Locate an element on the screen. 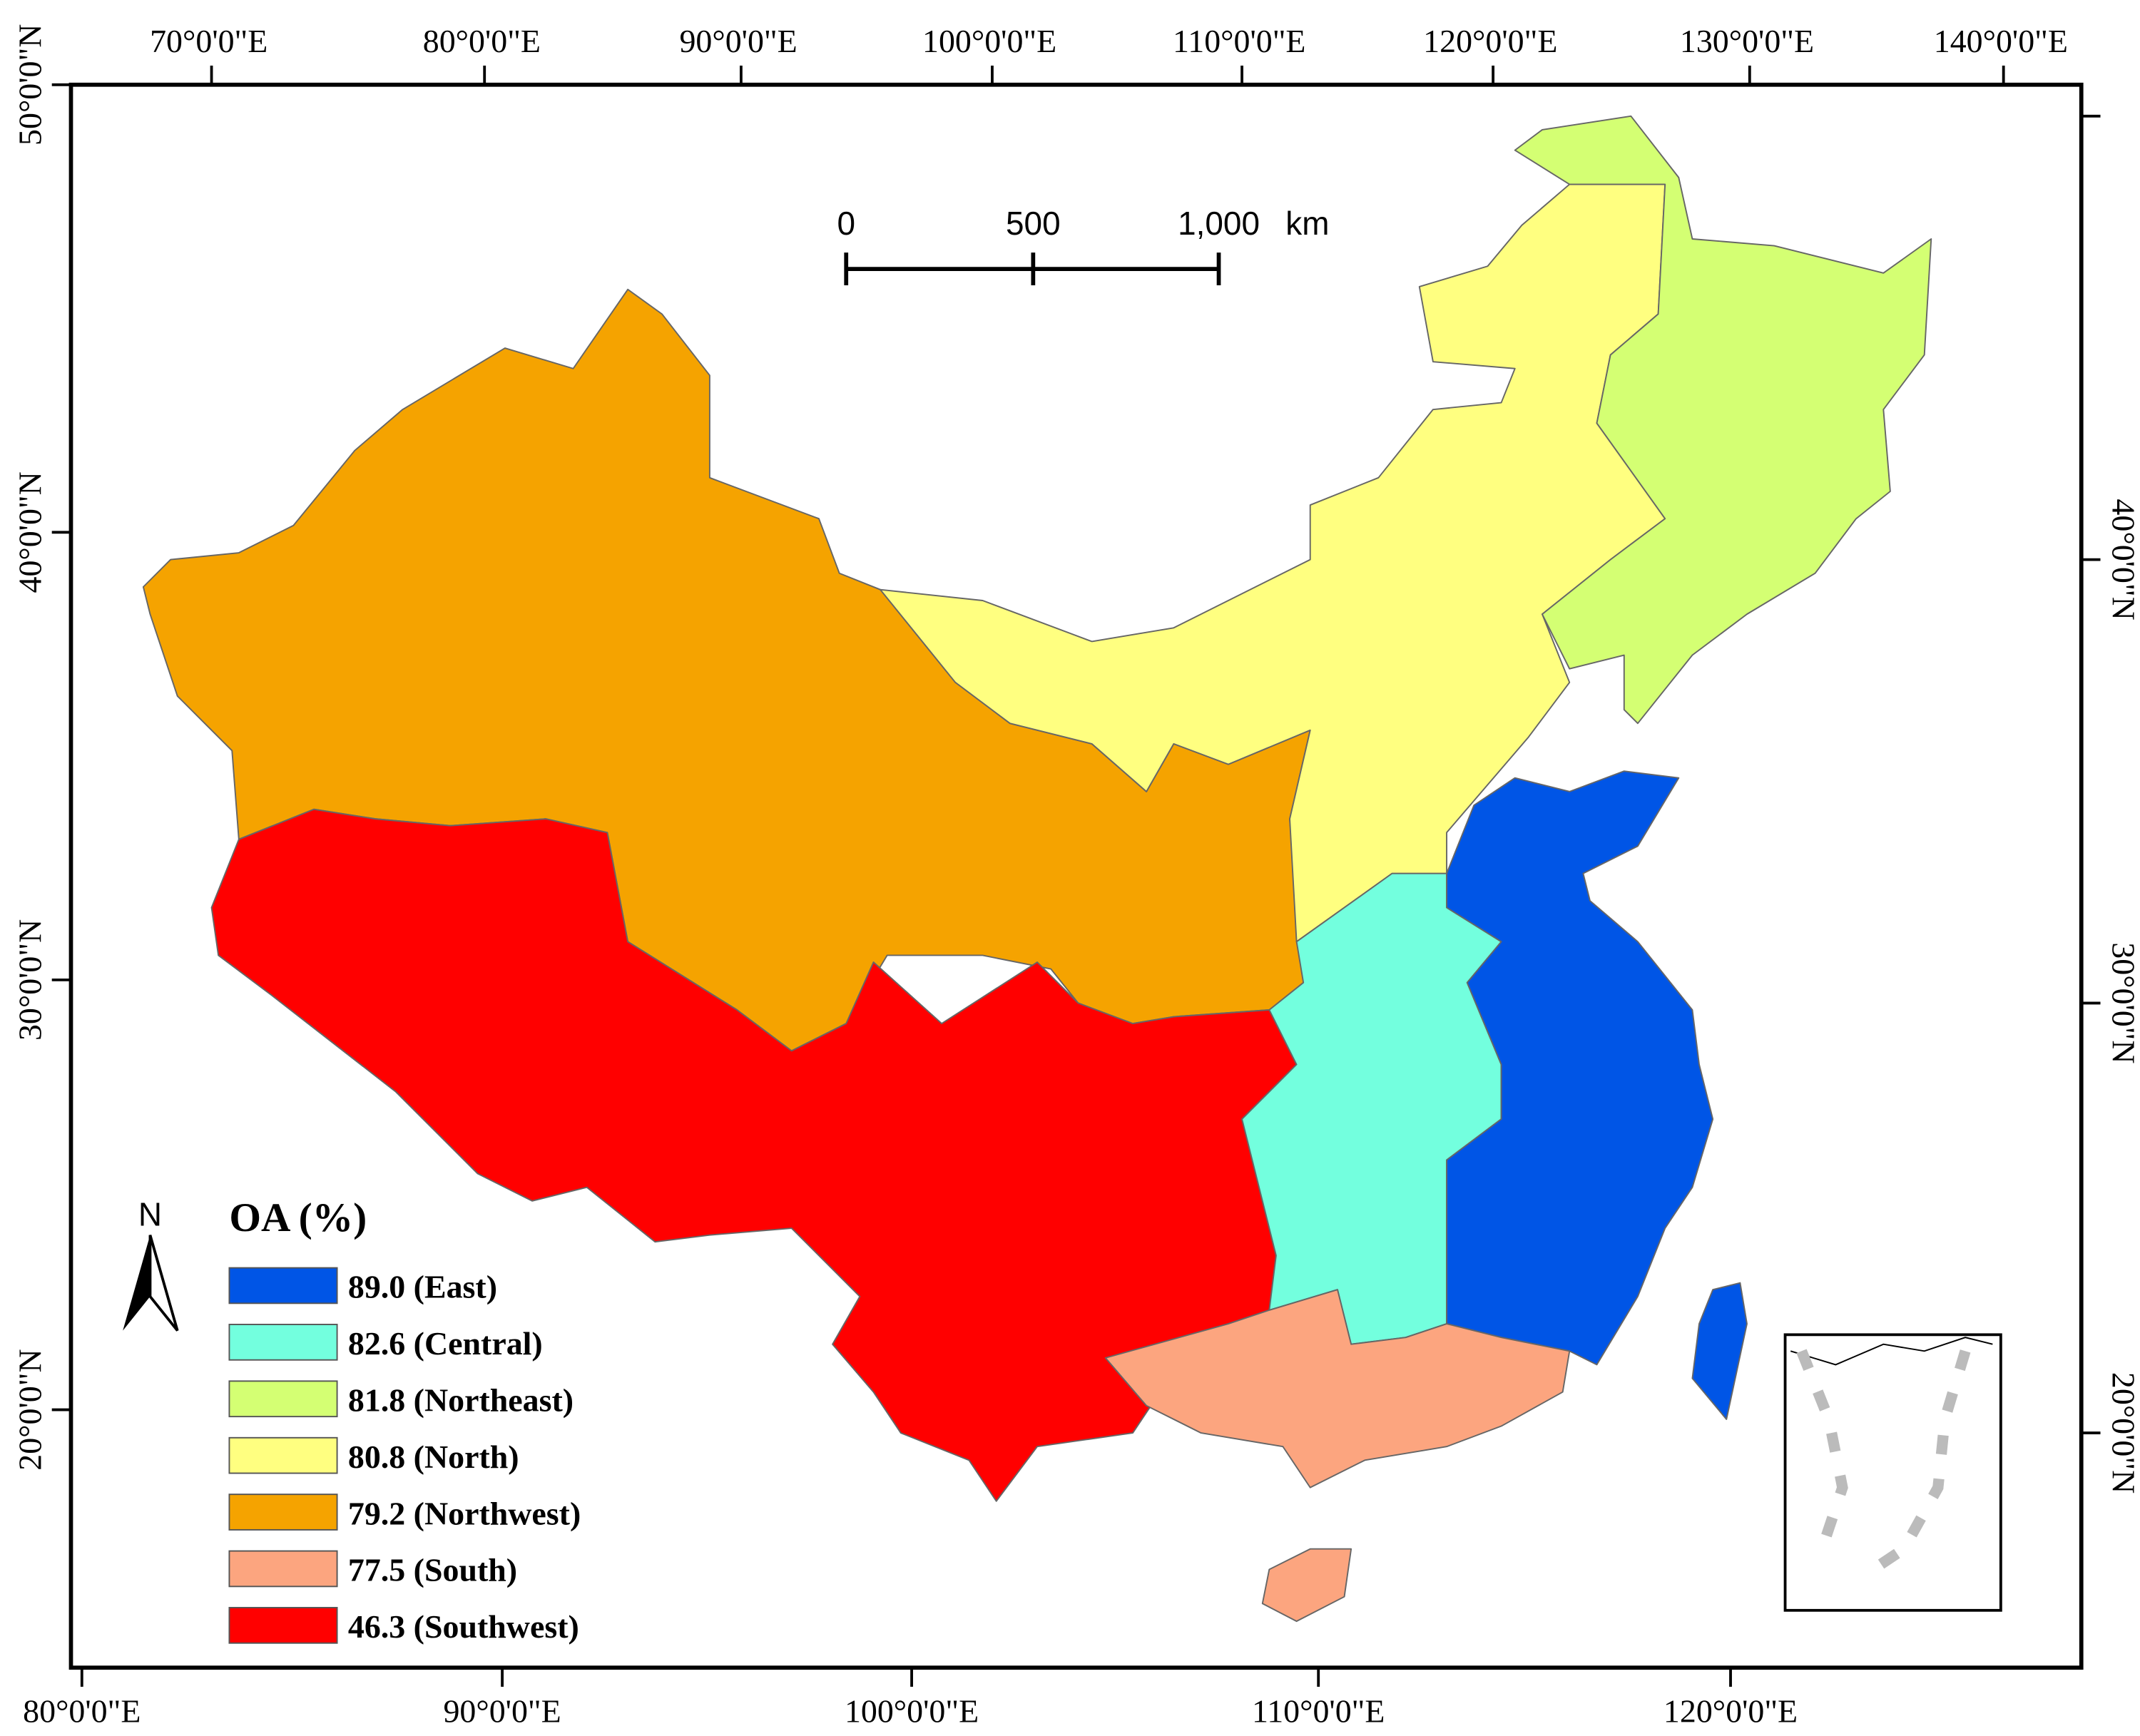  left-axis-label: 30°0'0"N is located at coordinates (30, 980).